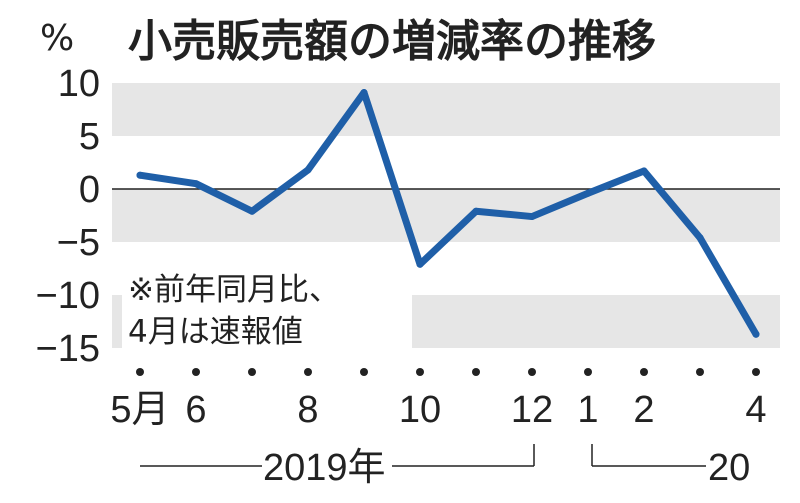 The image size is (800, 503). Describe the element at coordinates (532, 410) in the screenshot. I see `x-tick-label: 12` at that location.